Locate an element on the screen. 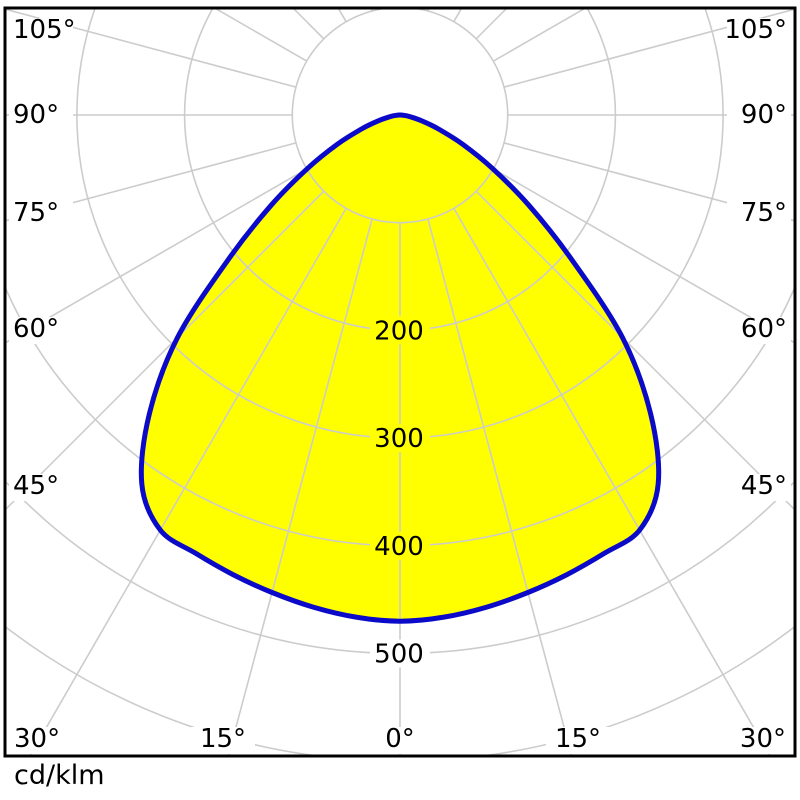 The height and width of the screenshot is (800, 800). radial-tick-label: 500 is located at coordinates (399, 655).